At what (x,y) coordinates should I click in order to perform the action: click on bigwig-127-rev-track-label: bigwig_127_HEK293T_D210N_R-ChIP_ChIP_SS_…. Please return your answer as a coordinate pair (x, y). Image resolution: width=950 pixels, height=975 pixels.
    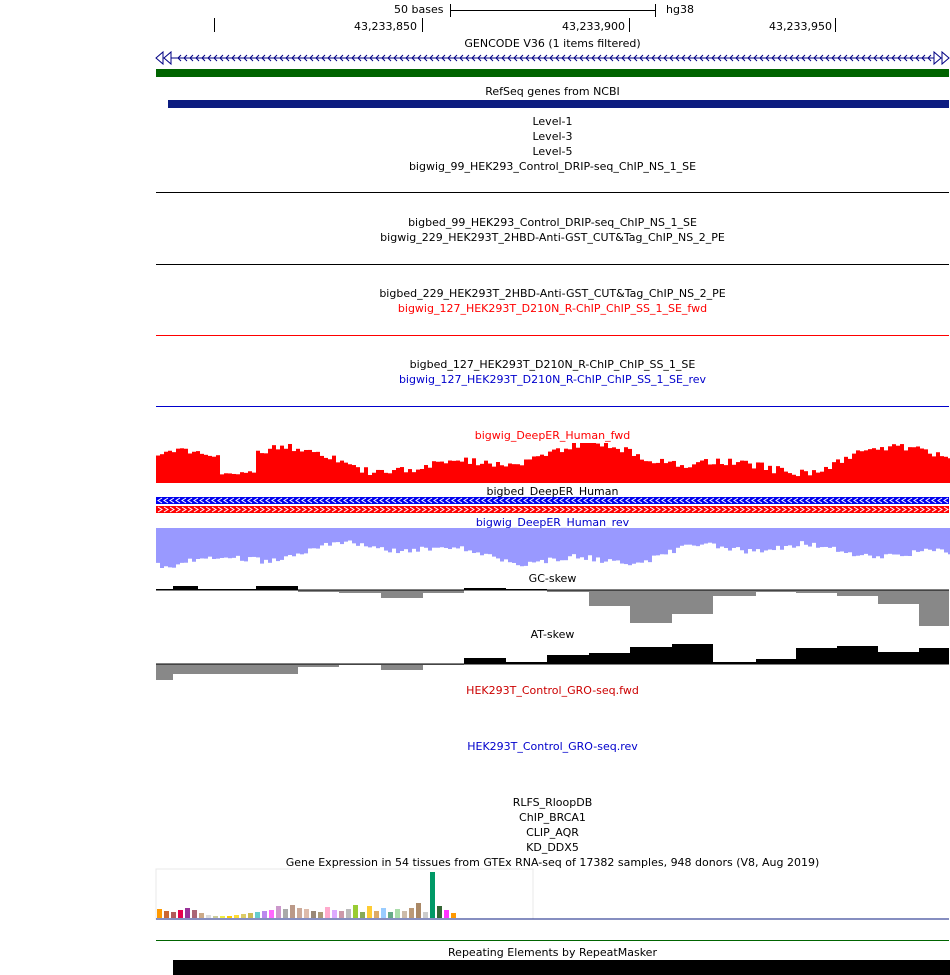
    Looking at the image, I should click on (552, 379).